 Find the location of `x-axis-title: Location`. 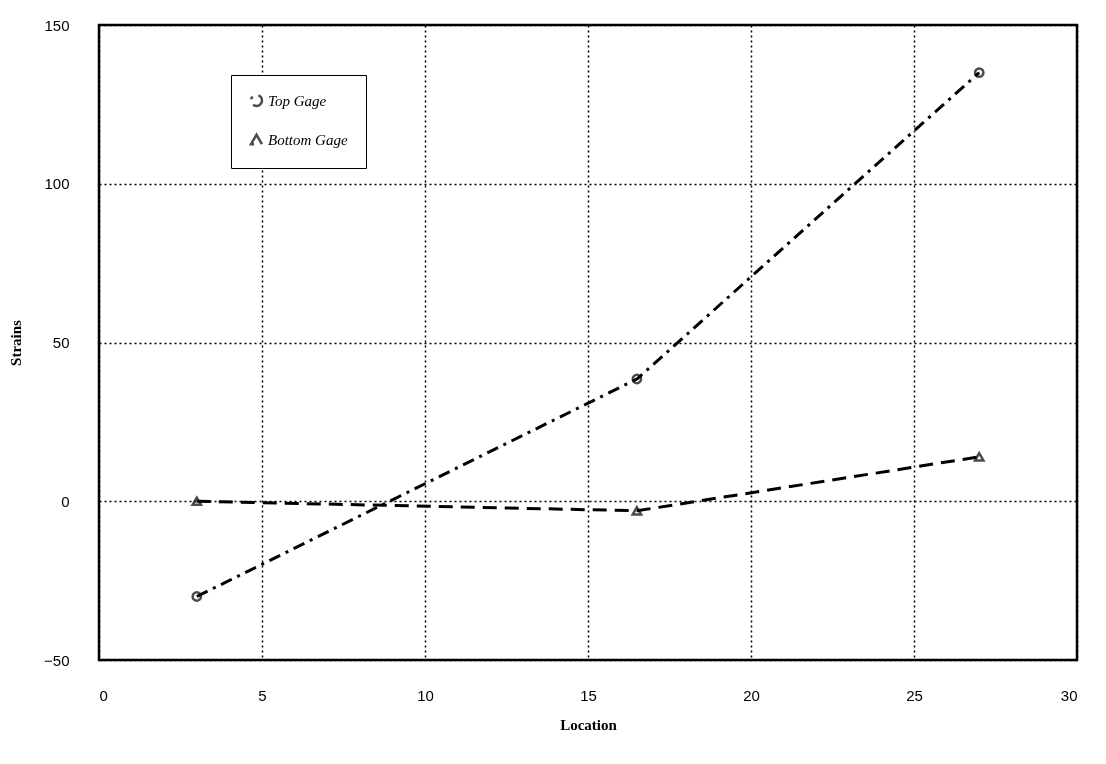

x-axis-title: Location is located at coordinates (589, 724).